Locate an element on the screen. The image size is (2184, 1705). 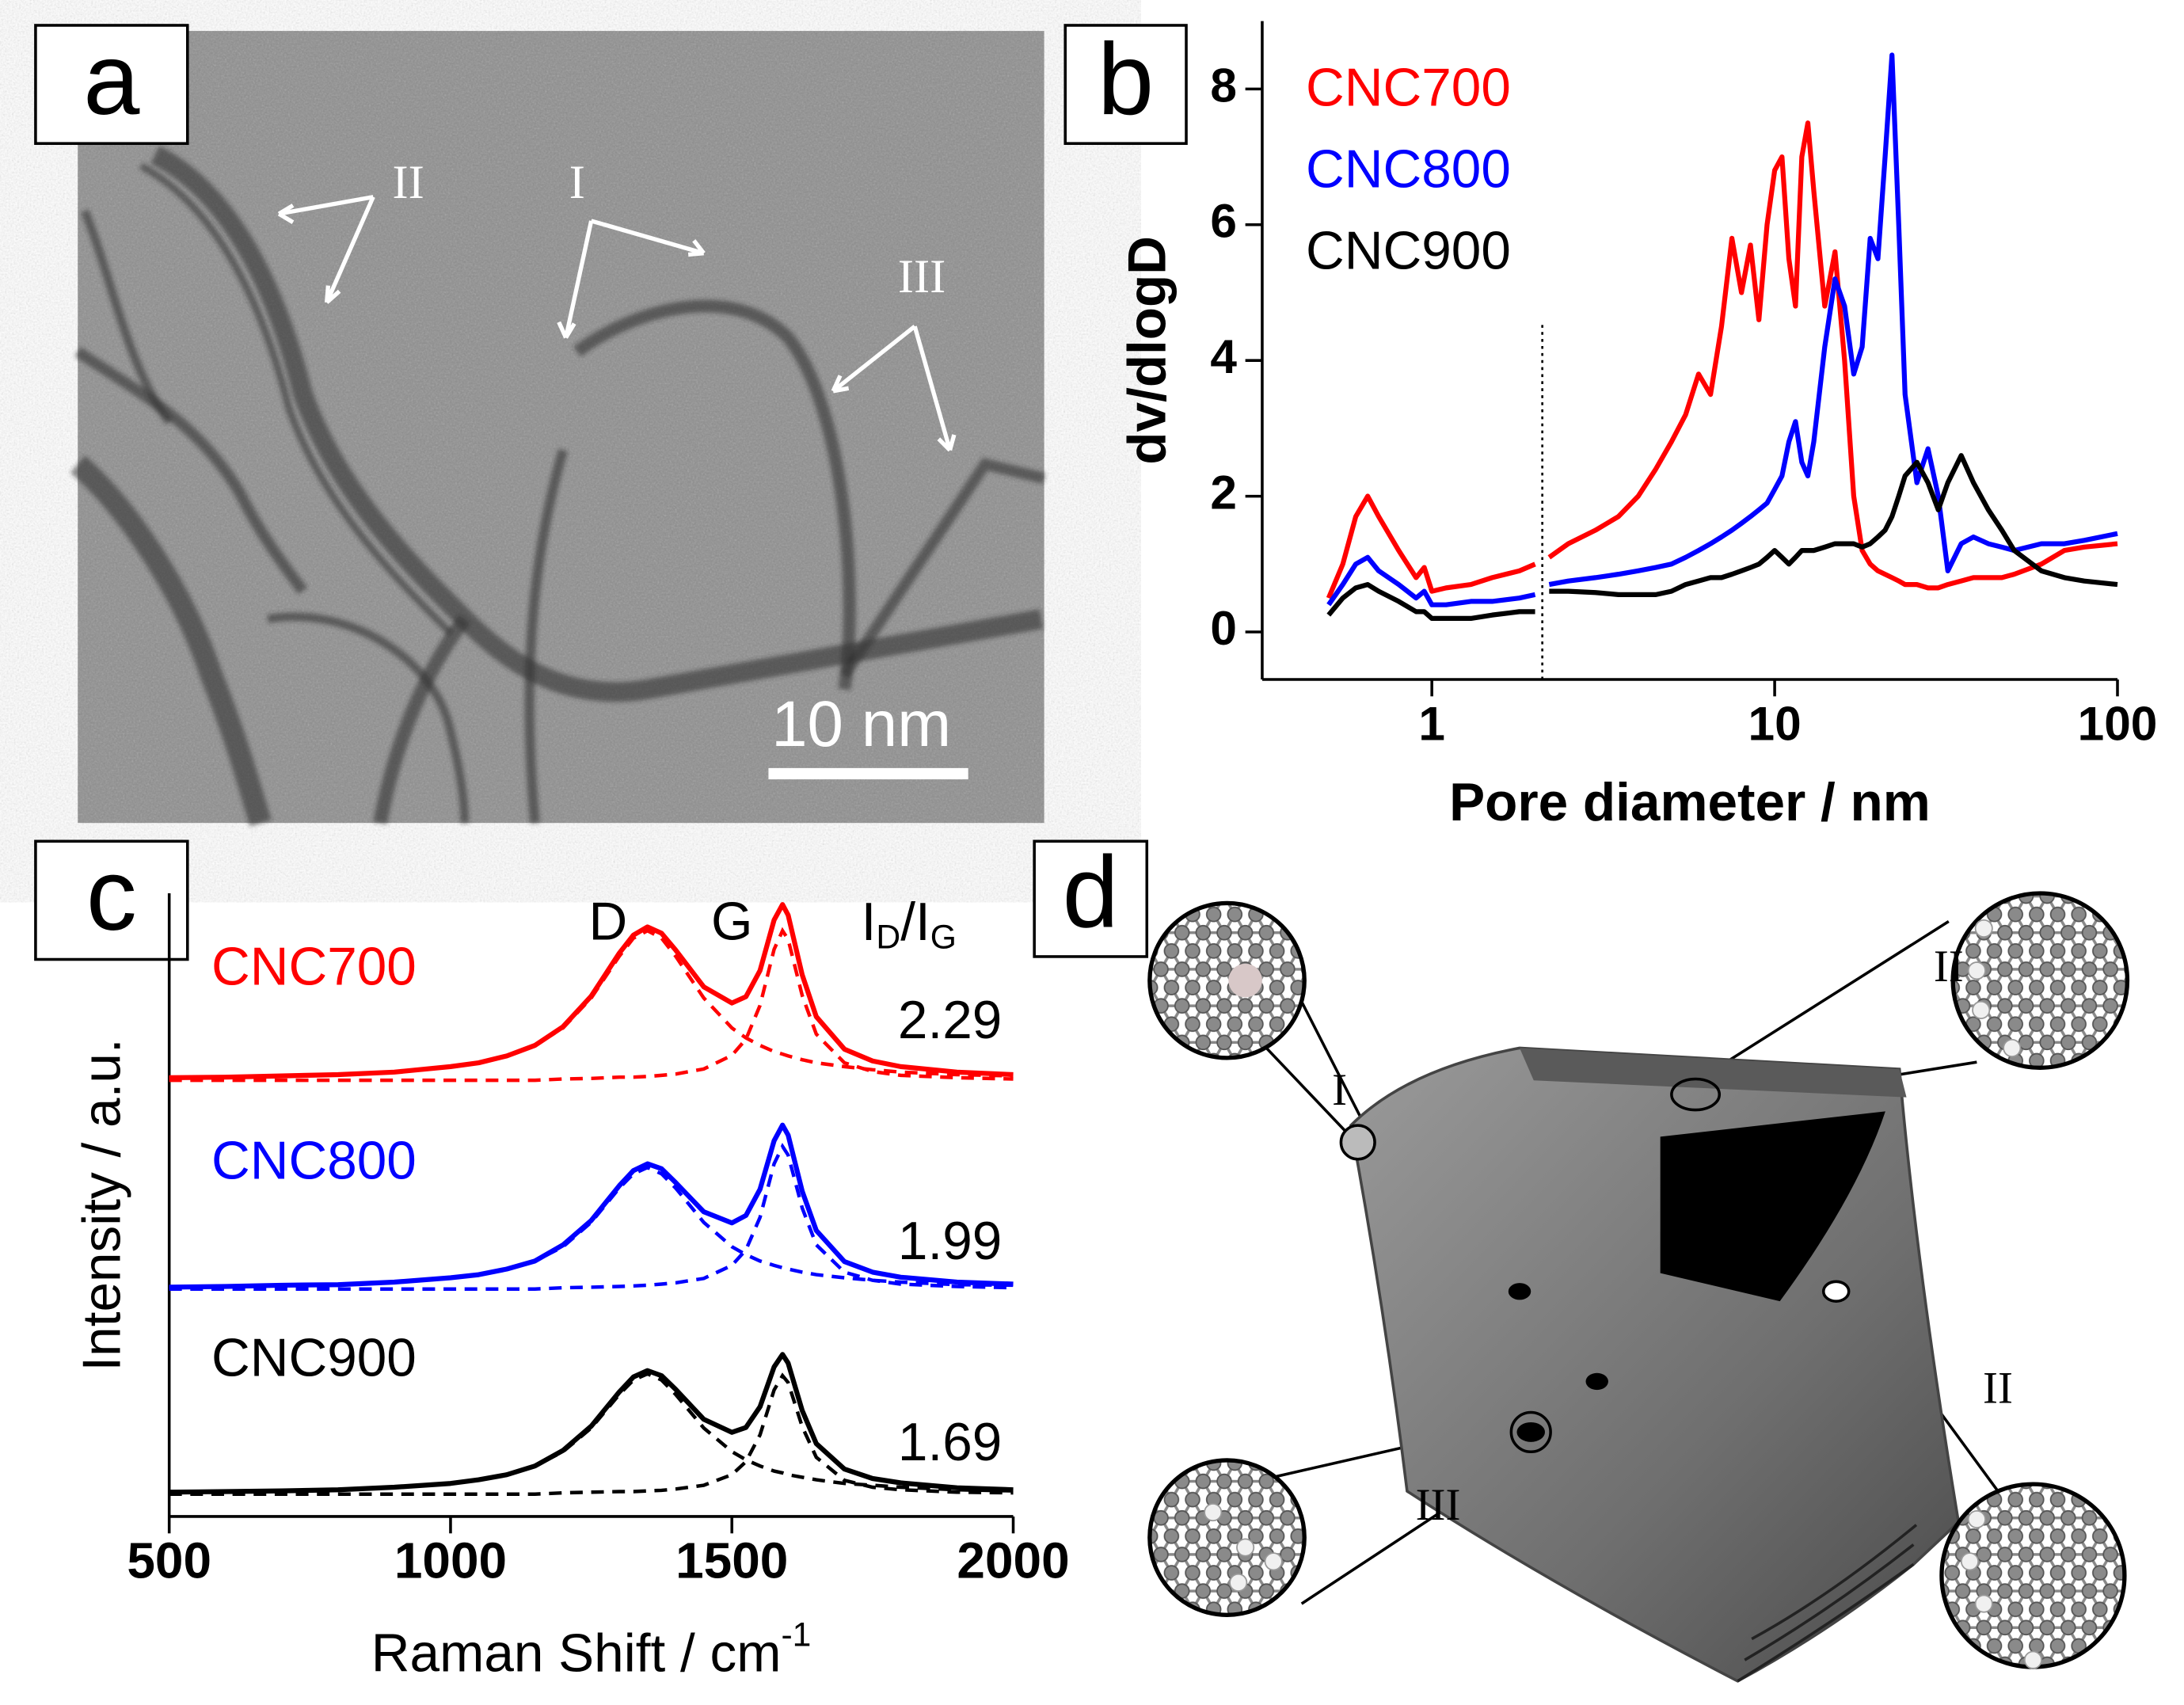
cube-layers is located at coordinates (1713, 1073).